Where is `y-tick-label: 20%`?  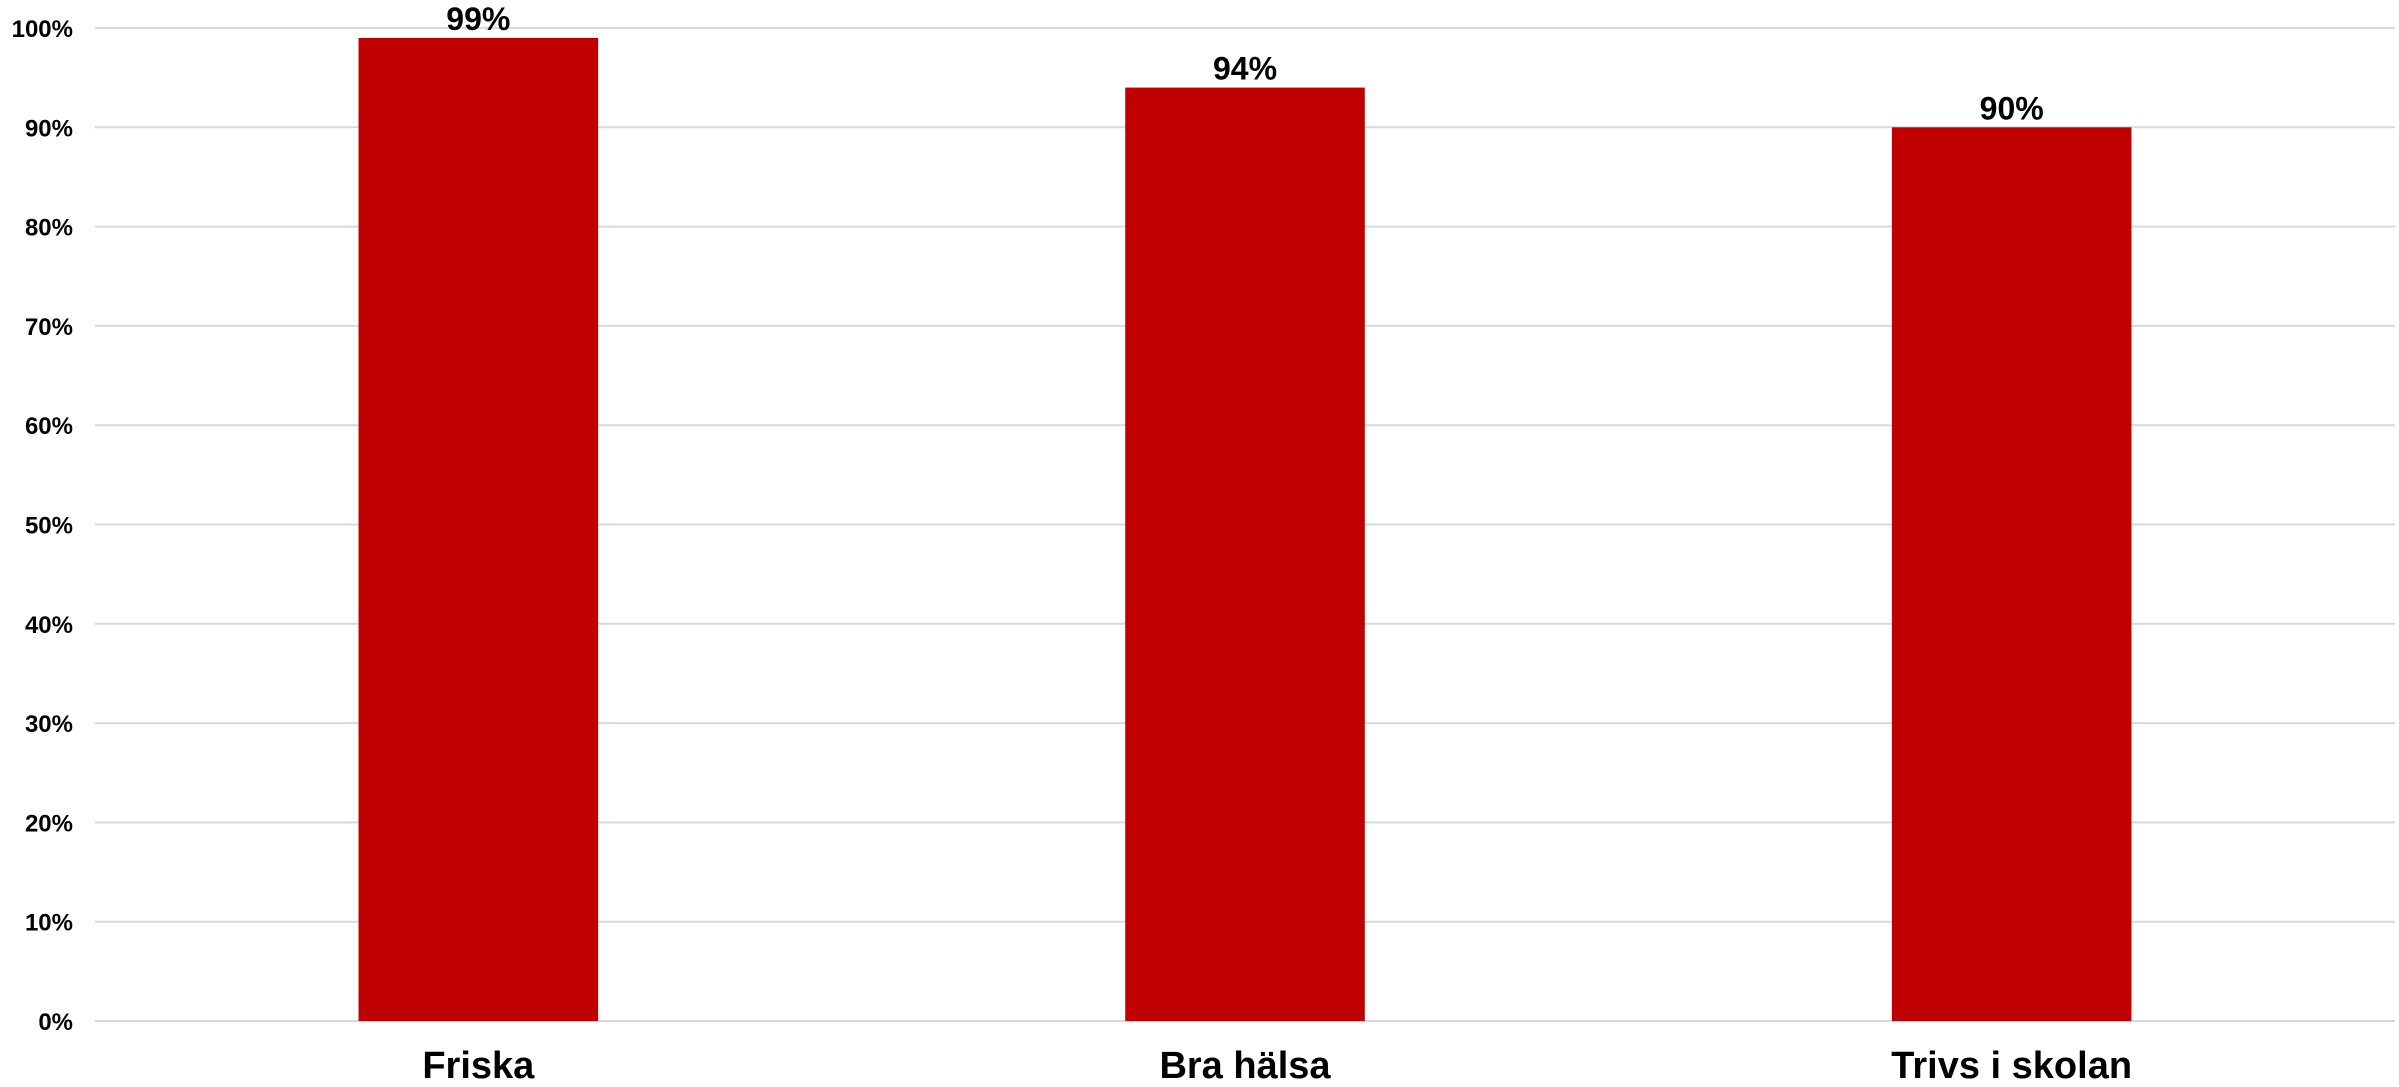 y-tick-label: 20% is located at coordinates (49, 823).